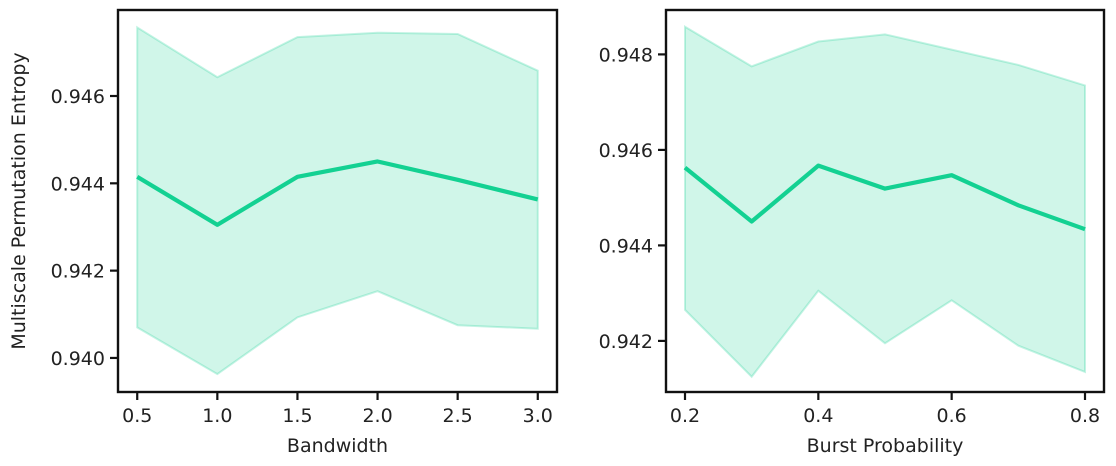  I want to click on x-tick-label: 0.4, so click(818, 416).